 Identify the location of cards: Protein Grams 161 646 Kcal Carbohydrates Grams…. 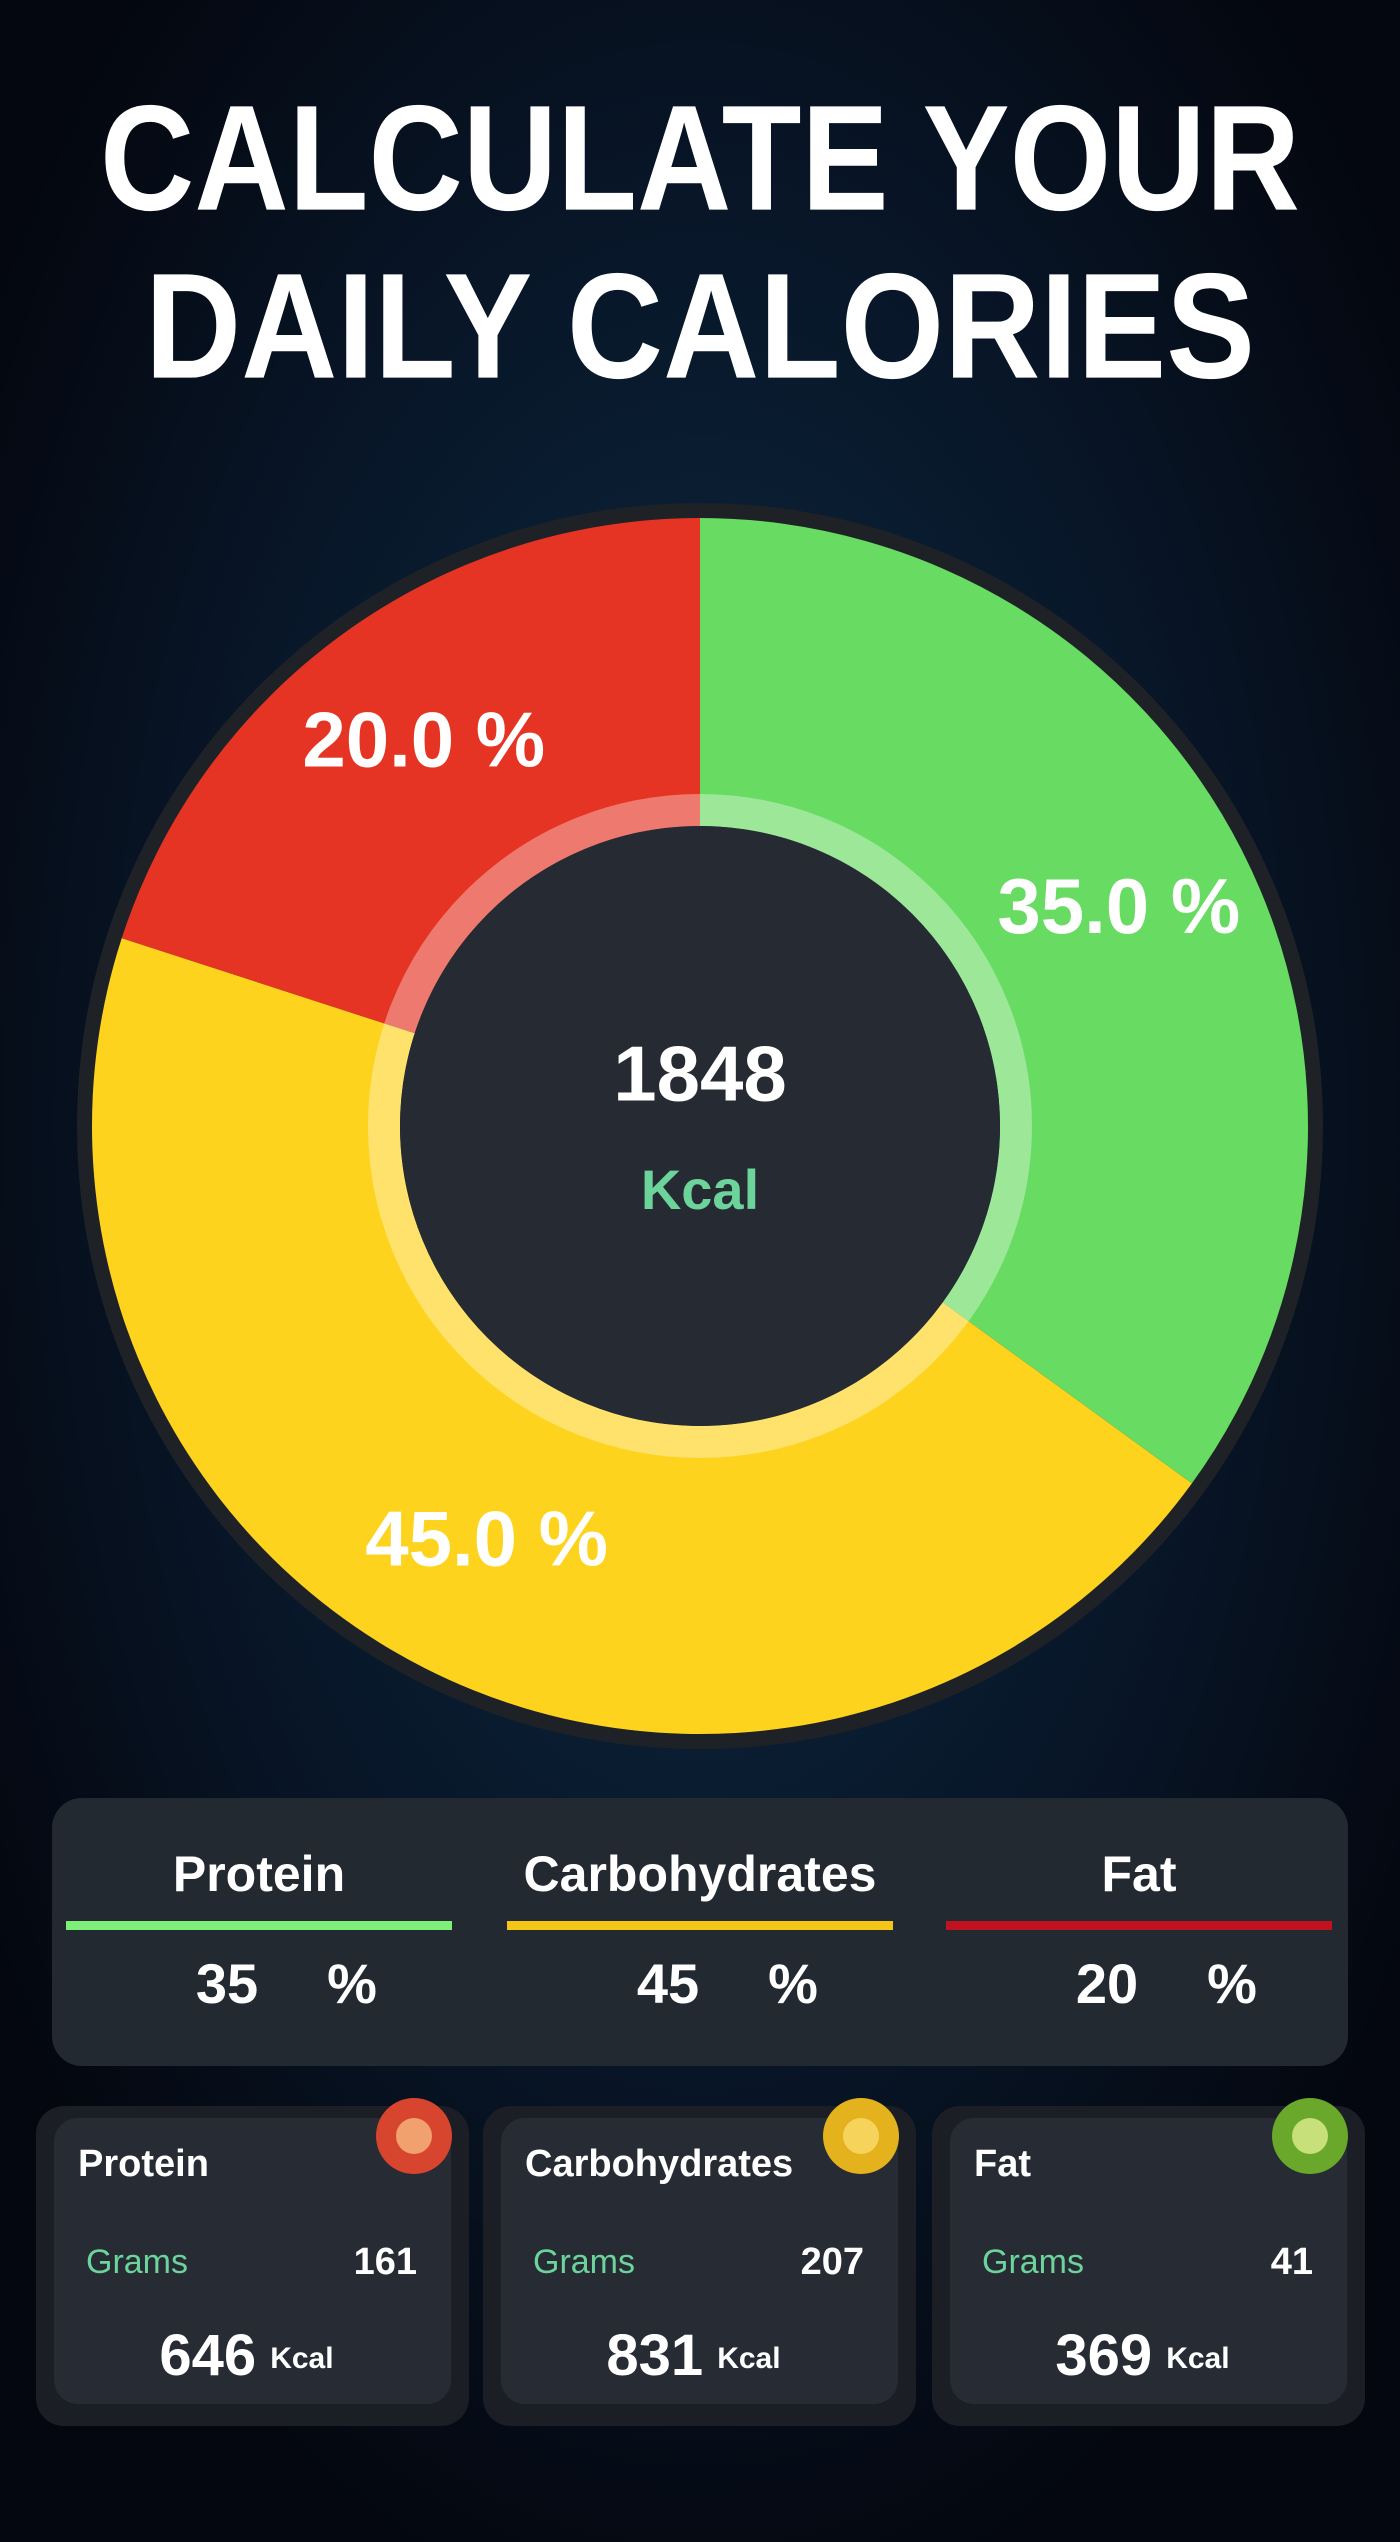
(700, 2262).